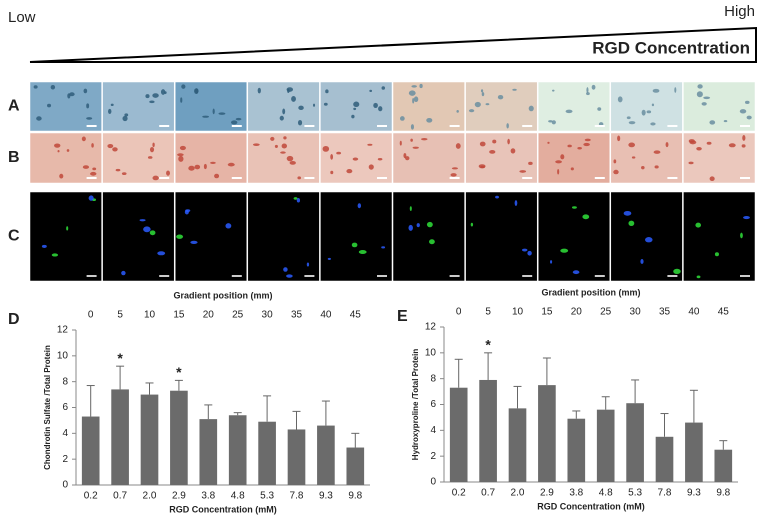 The width and height of the screenshot is (764, 519). Describe the element at coordinates (739, 11) in the screenshot. I see `high-label: High` at that location.